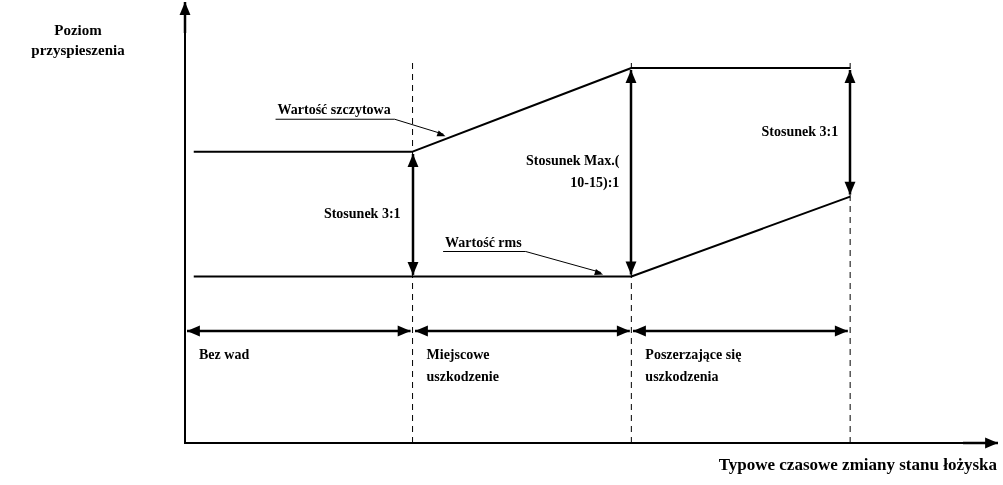 This screenshot has width=1003, height=485. What do you see at coordinates (484, 242) in the screenshot?
I see `series-label: Wartość rms` at bounding box center [484, 242].